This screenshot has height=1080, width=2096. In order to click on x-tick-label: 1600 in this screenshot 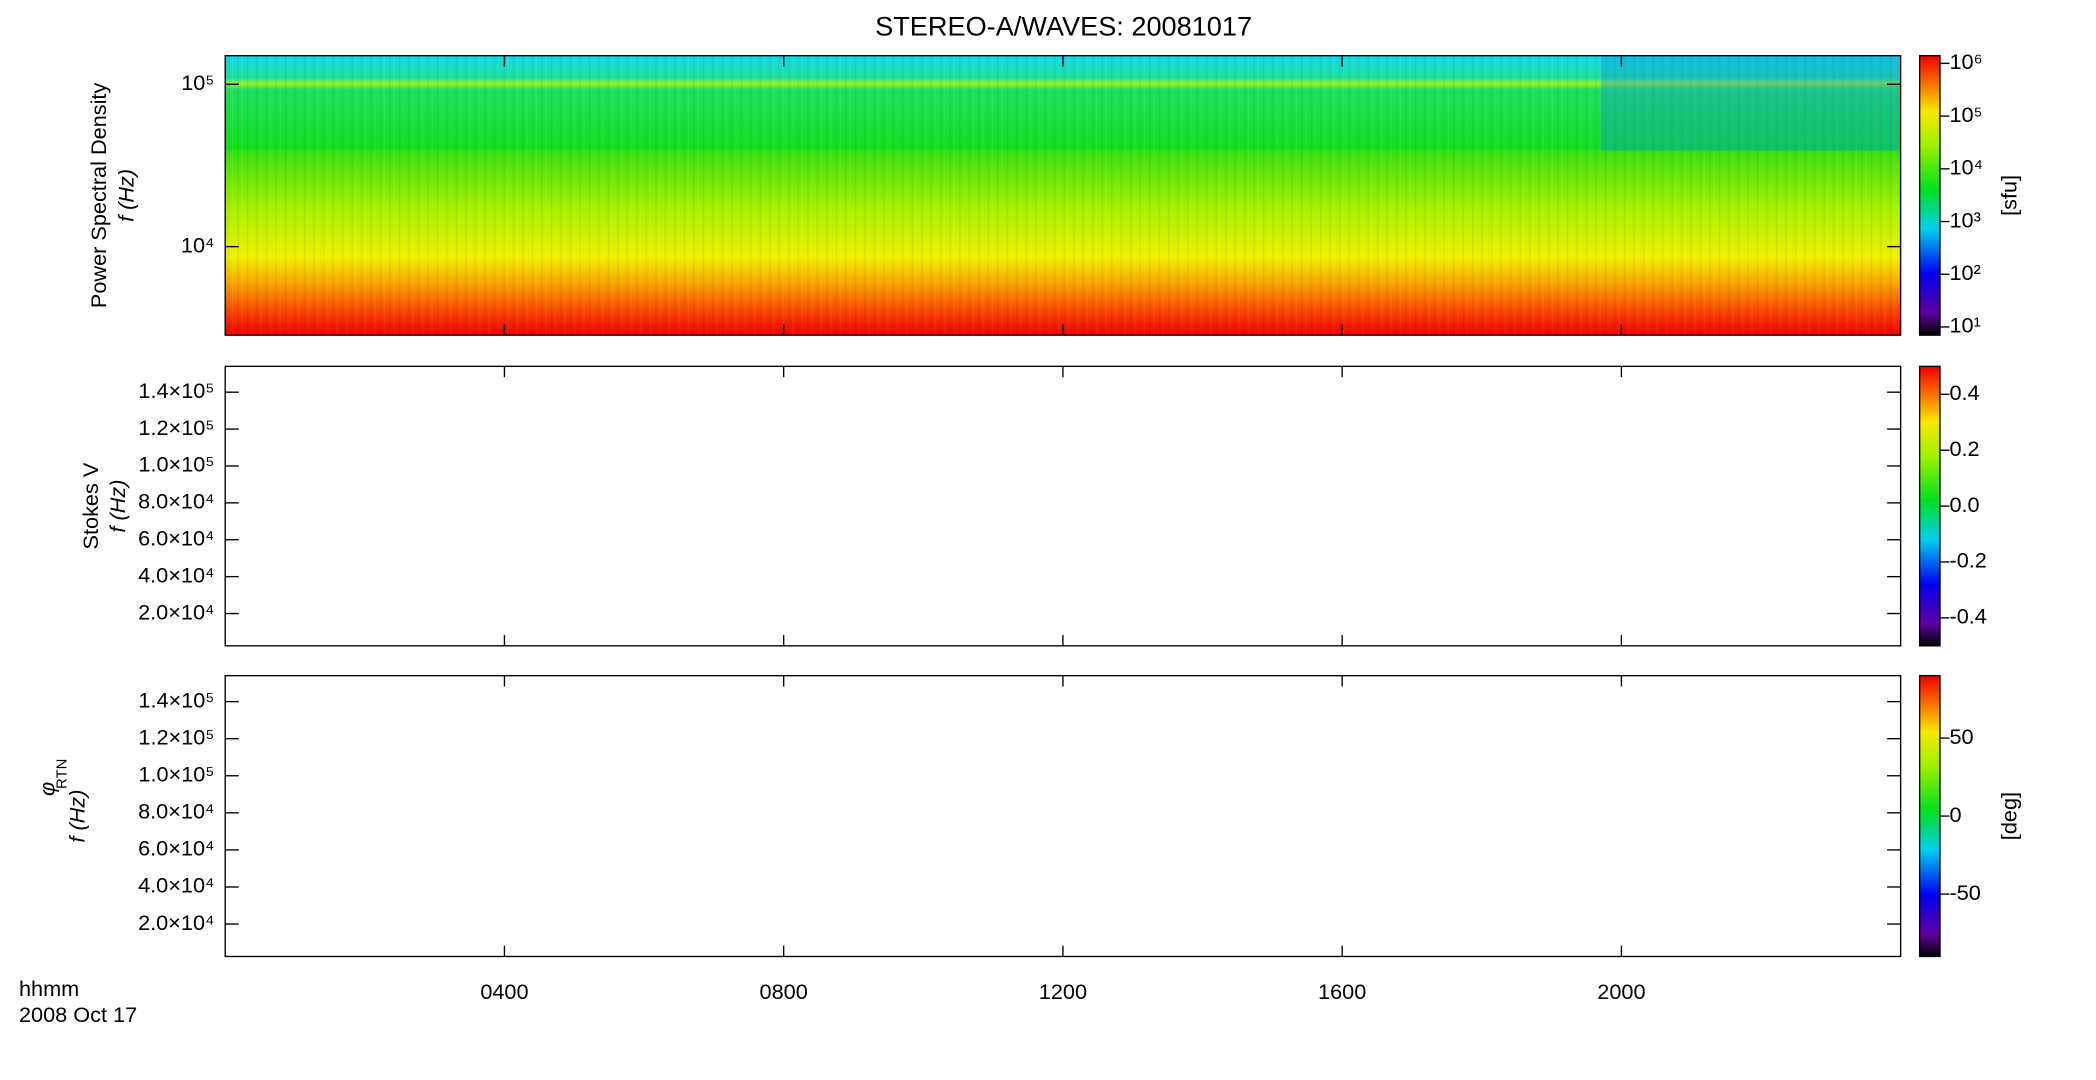, I will do `click(1342, 991)`.